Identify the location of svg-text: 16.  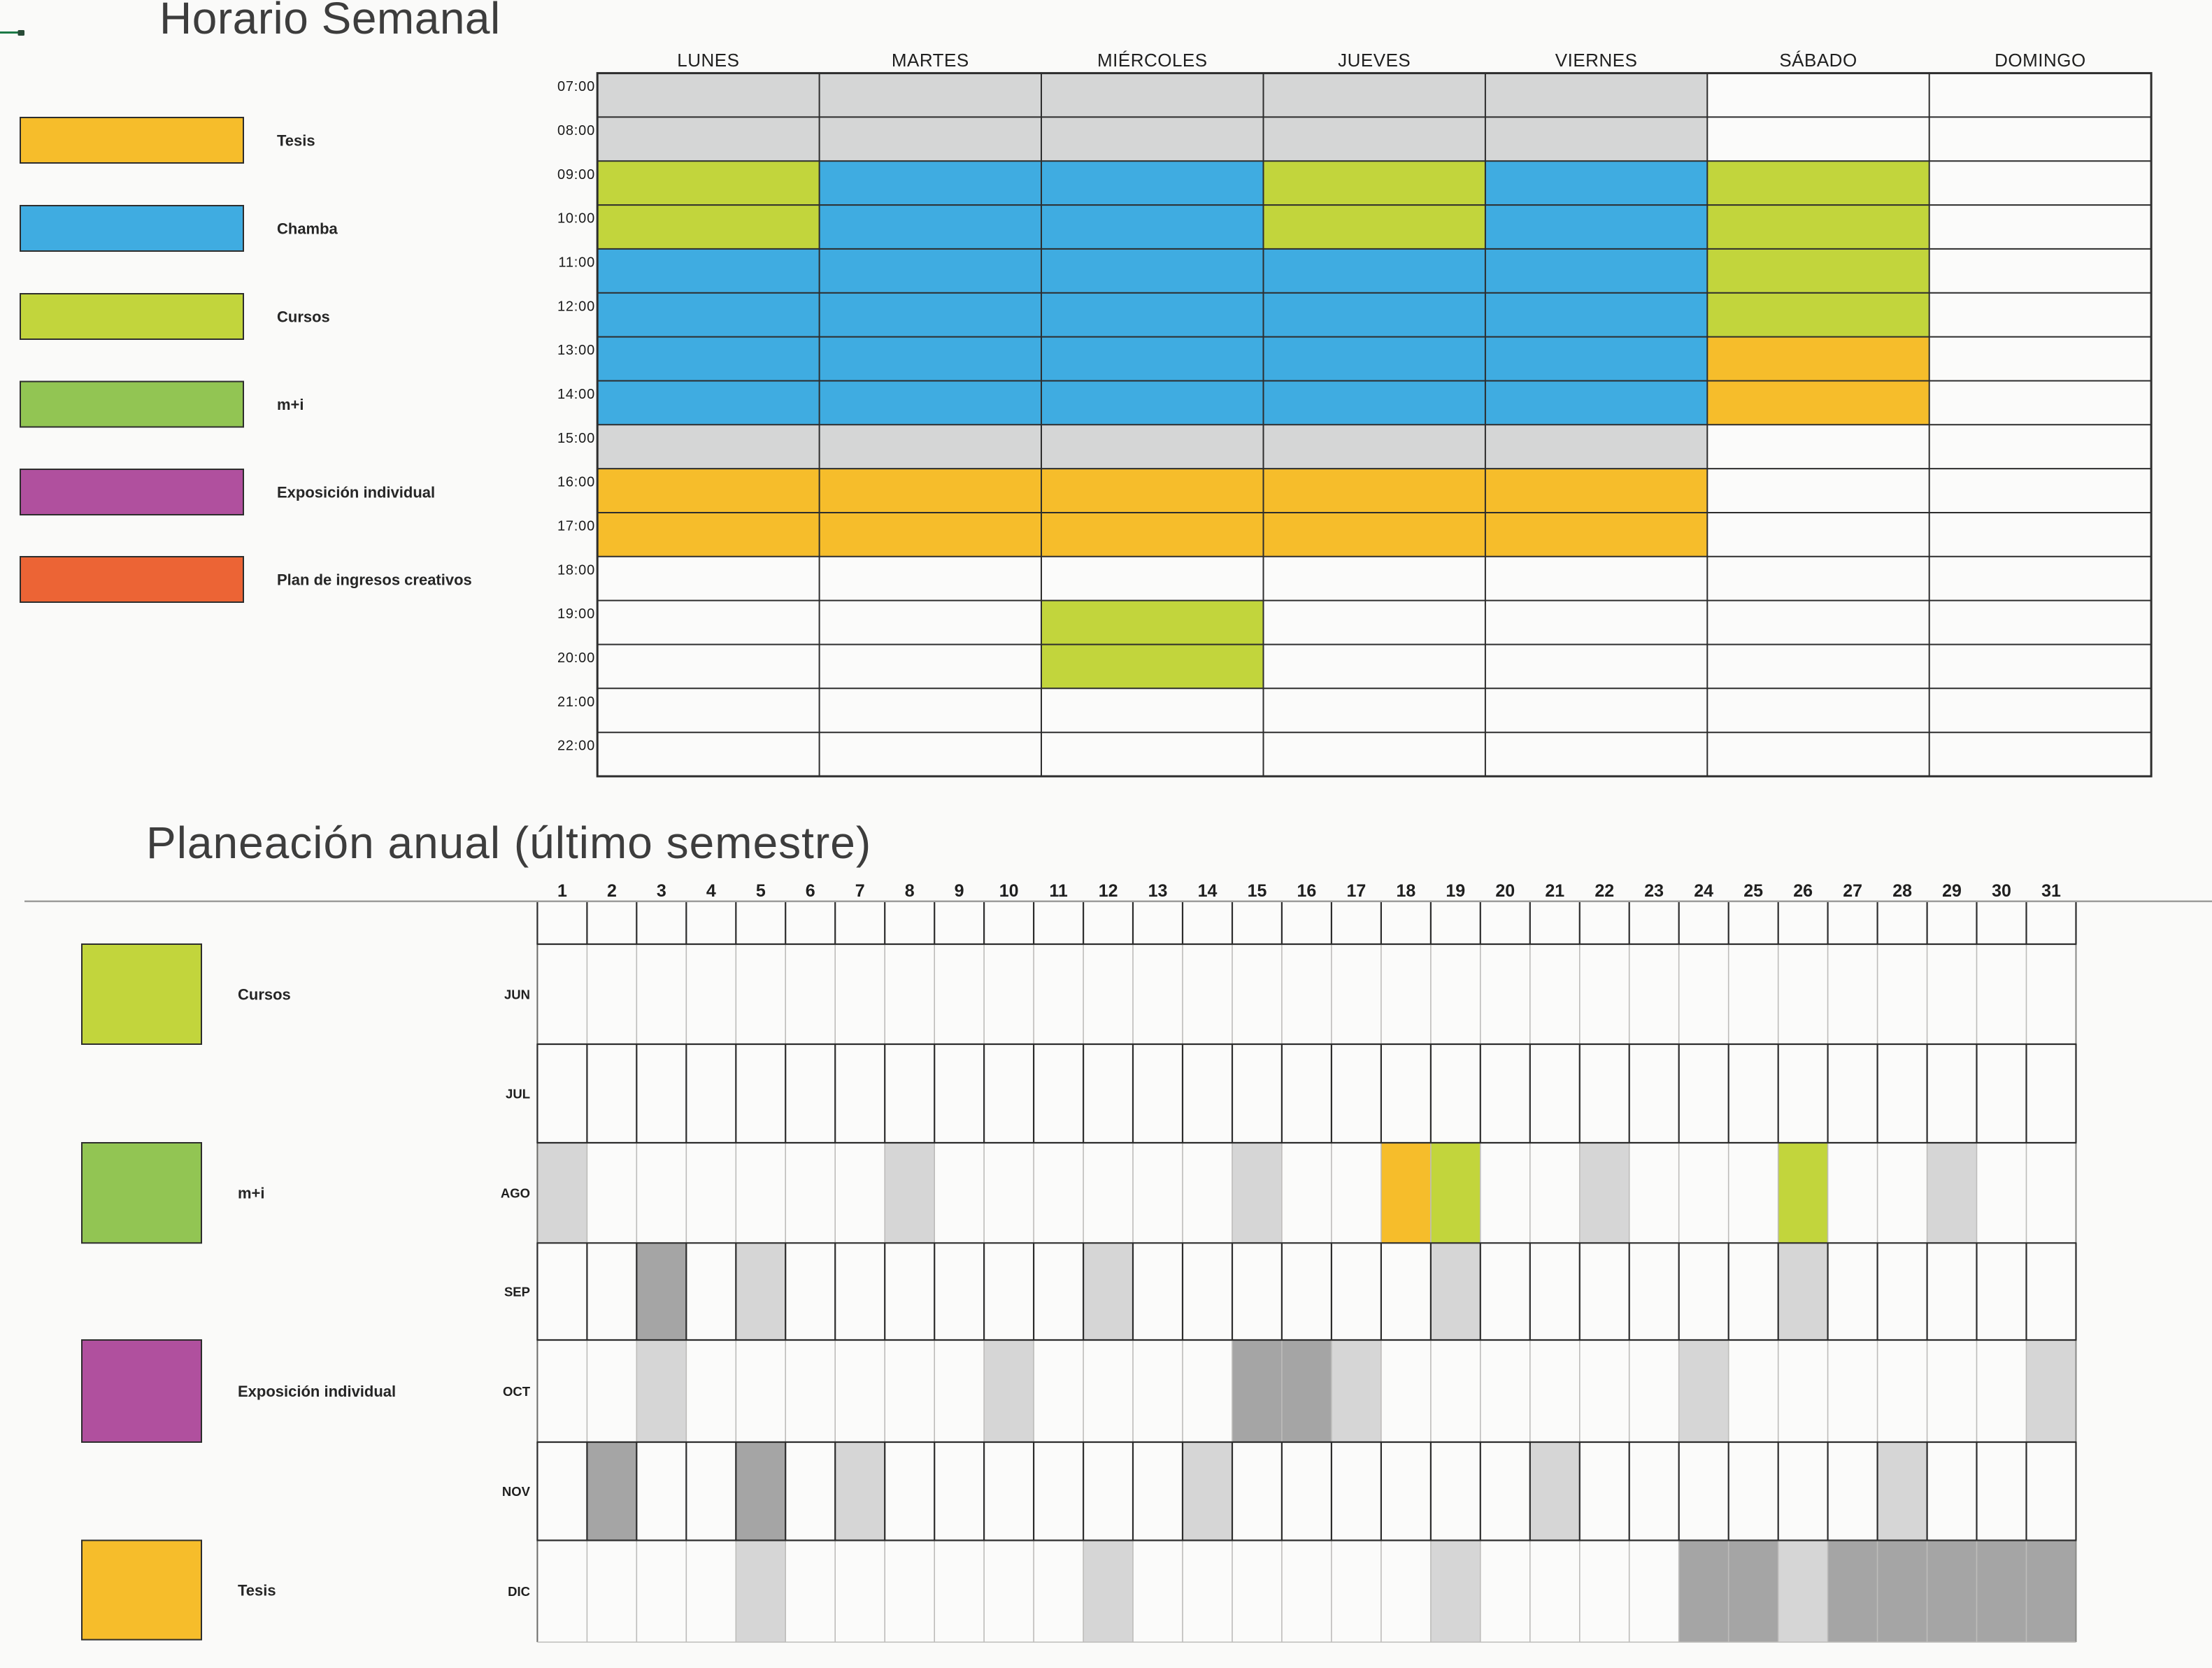
(1306, 891).